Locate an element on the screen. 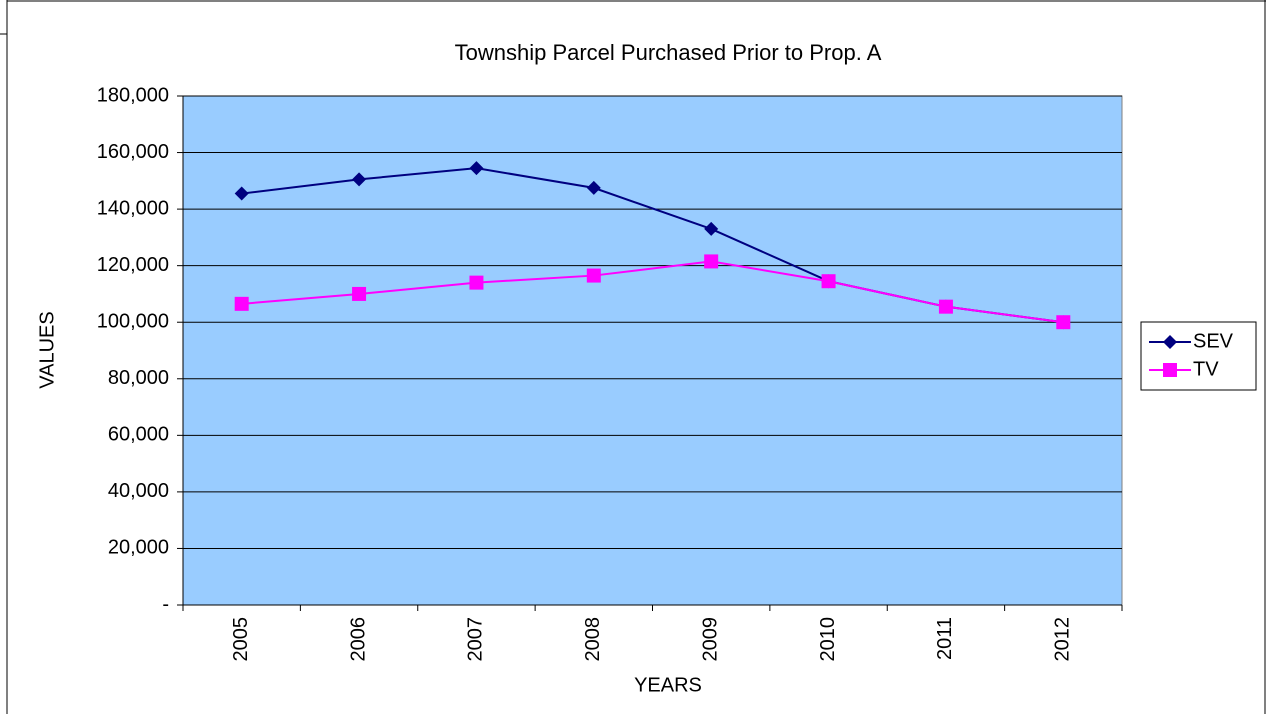 Image resolution: width=1266 pixels, height=714 pixels. y-tick-label: 20,000 is located at coordinates (138, 548).